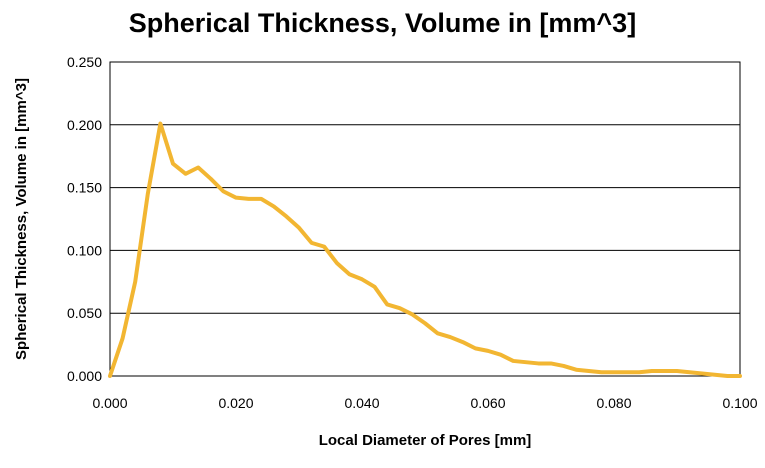 Image resolution: width=765 pixels, height=468 pixels. What do you see at coordinates (84, 62) in the screenshot?
I see `y-tick-label: 0.250` at bounding box center [84, 62].